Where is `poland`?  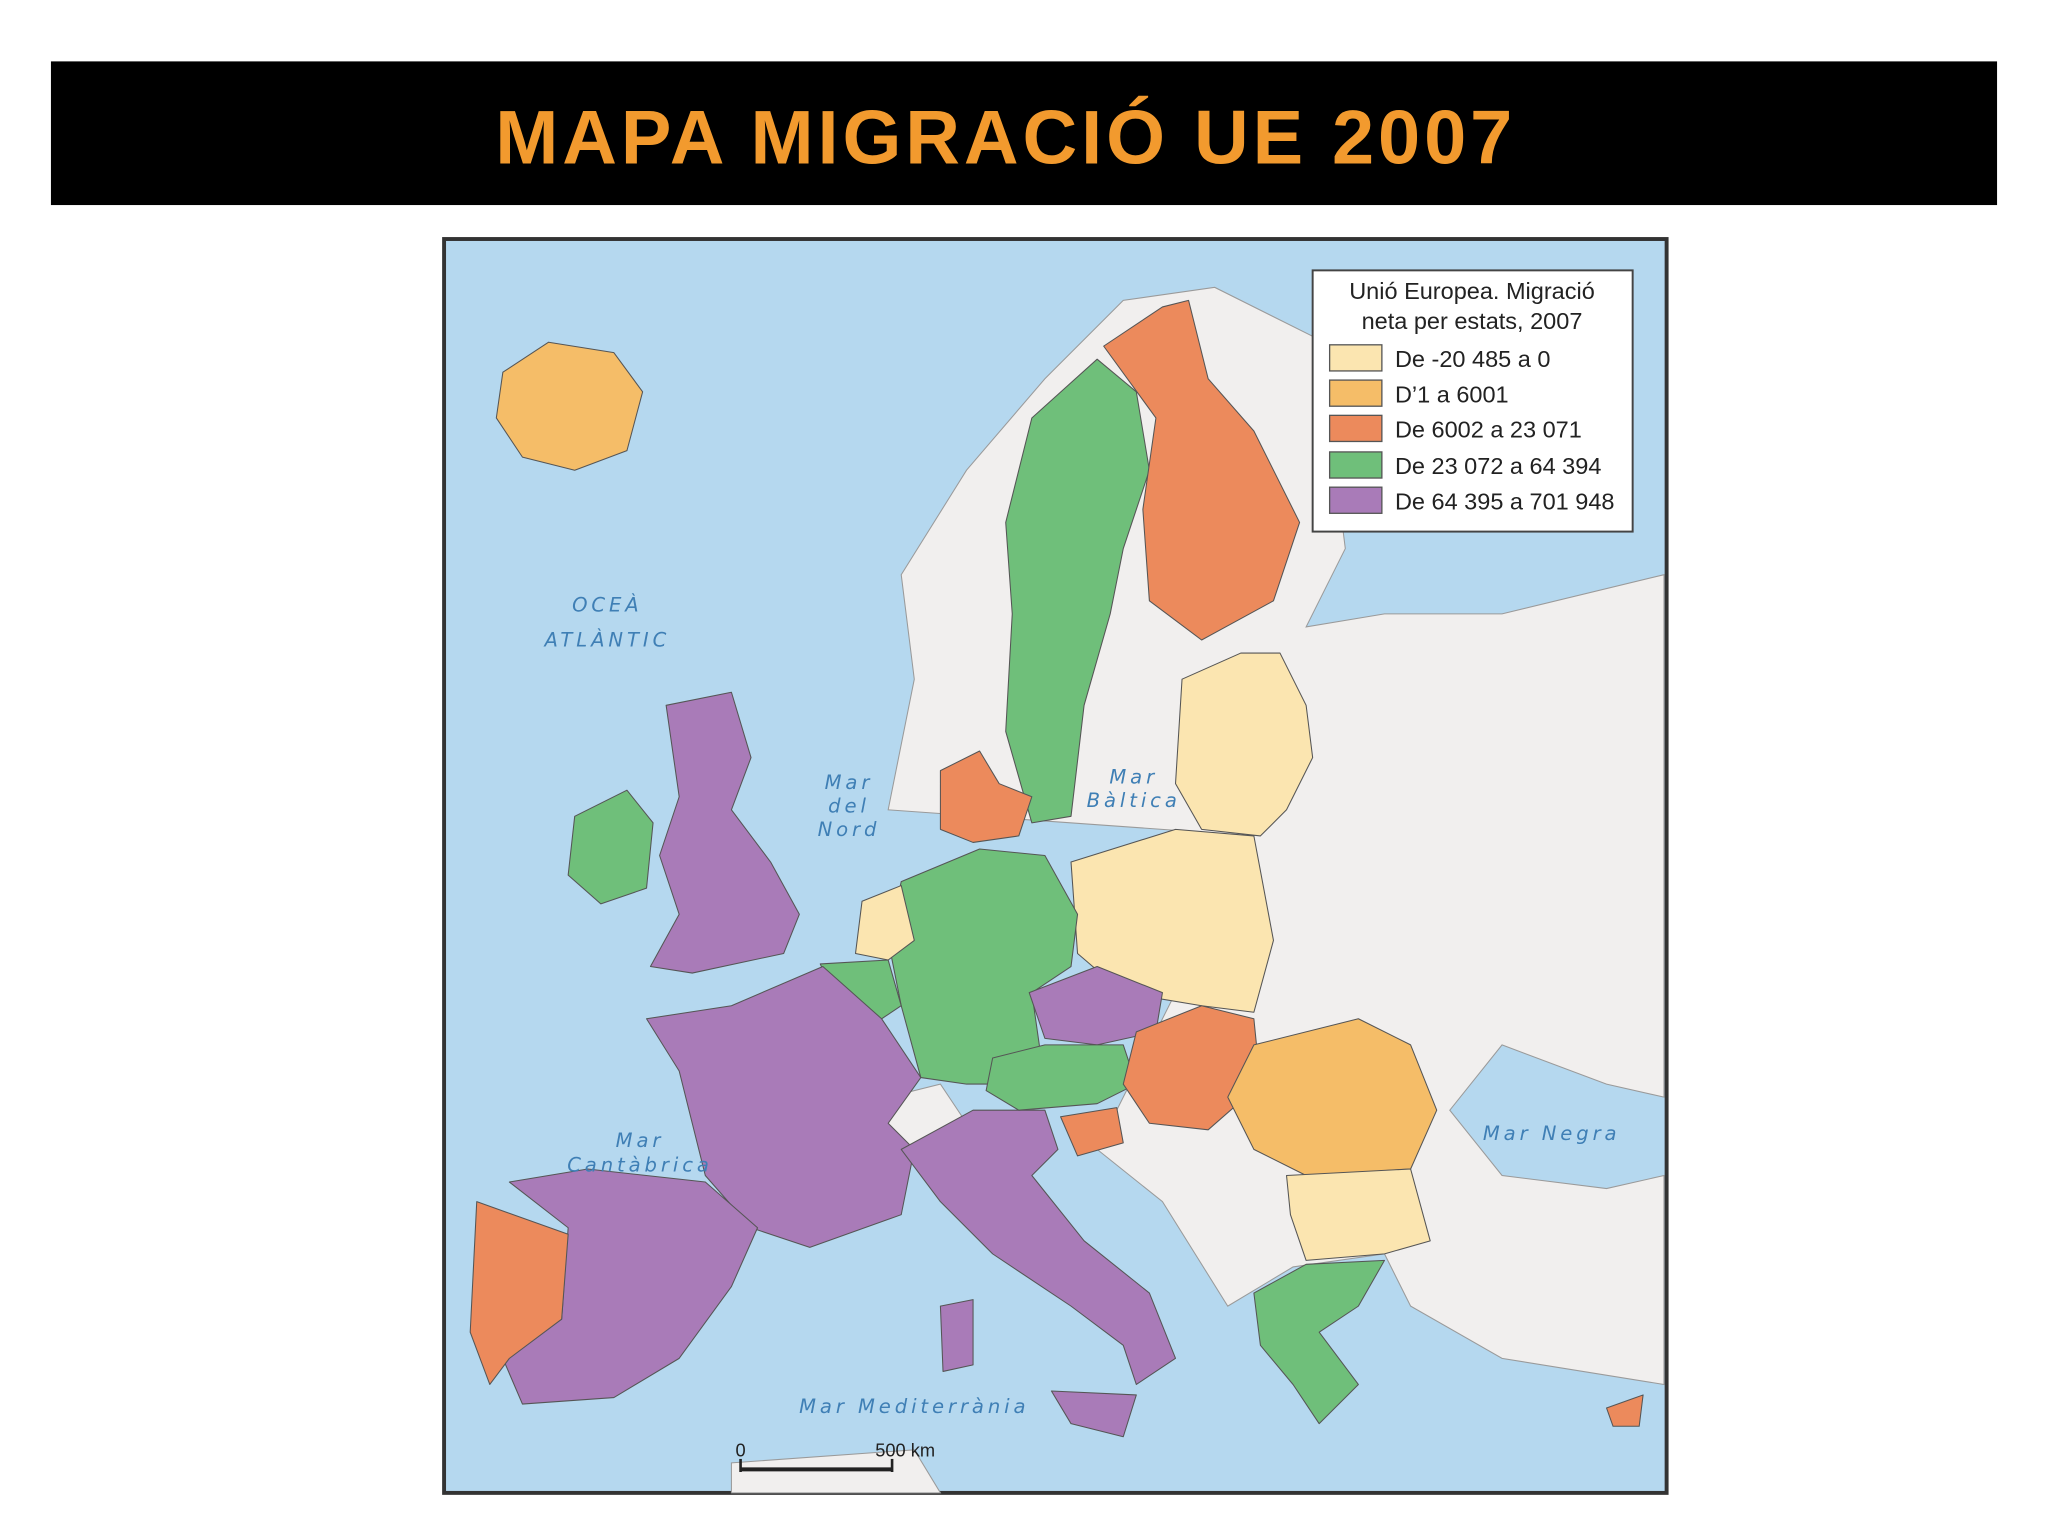
poland is located at coordinates (1172, 920).